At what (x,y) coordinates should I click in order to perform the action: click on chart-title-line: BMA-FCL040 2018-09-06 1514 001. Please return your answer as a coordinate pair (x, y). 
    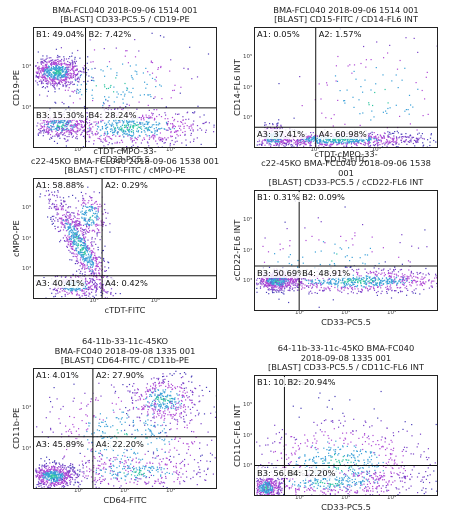
    Looking at the image, I should click on (346, 9).